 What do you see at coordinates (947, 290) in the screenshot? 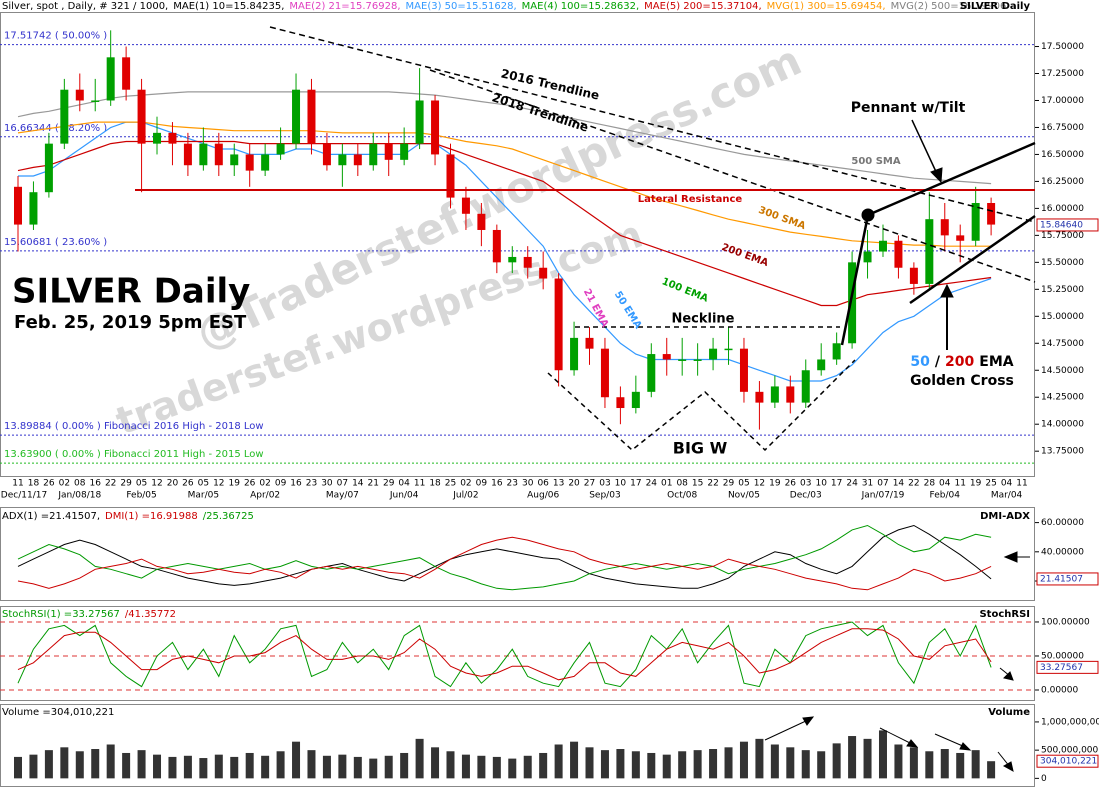
I see `arrow-head` at bounding box center [947, 290].